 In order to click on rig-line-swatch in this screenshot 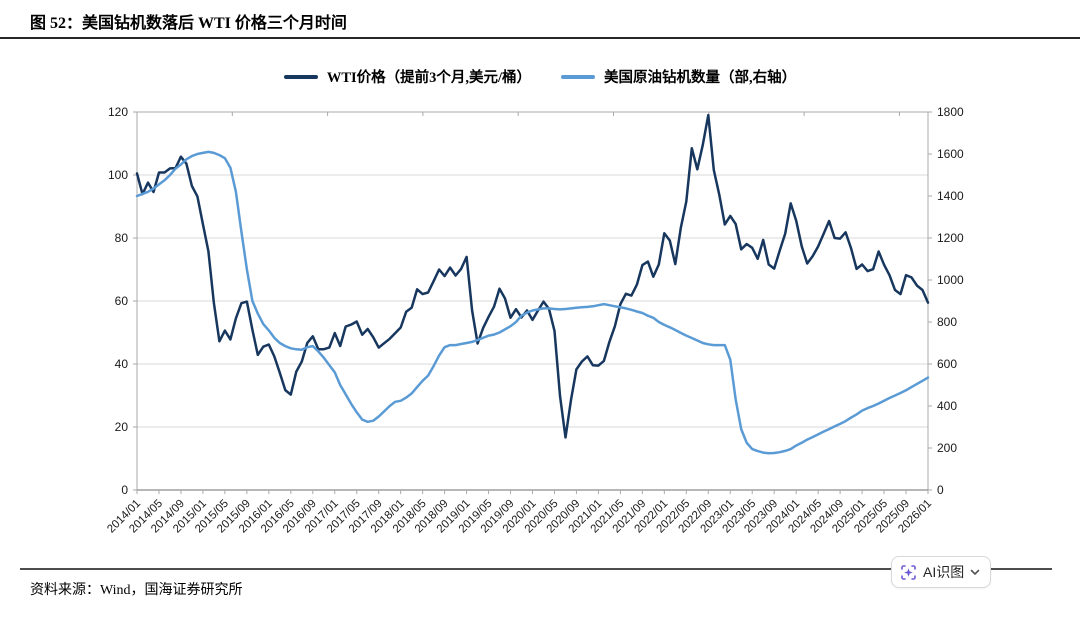, I will do `click(578, 76)`.